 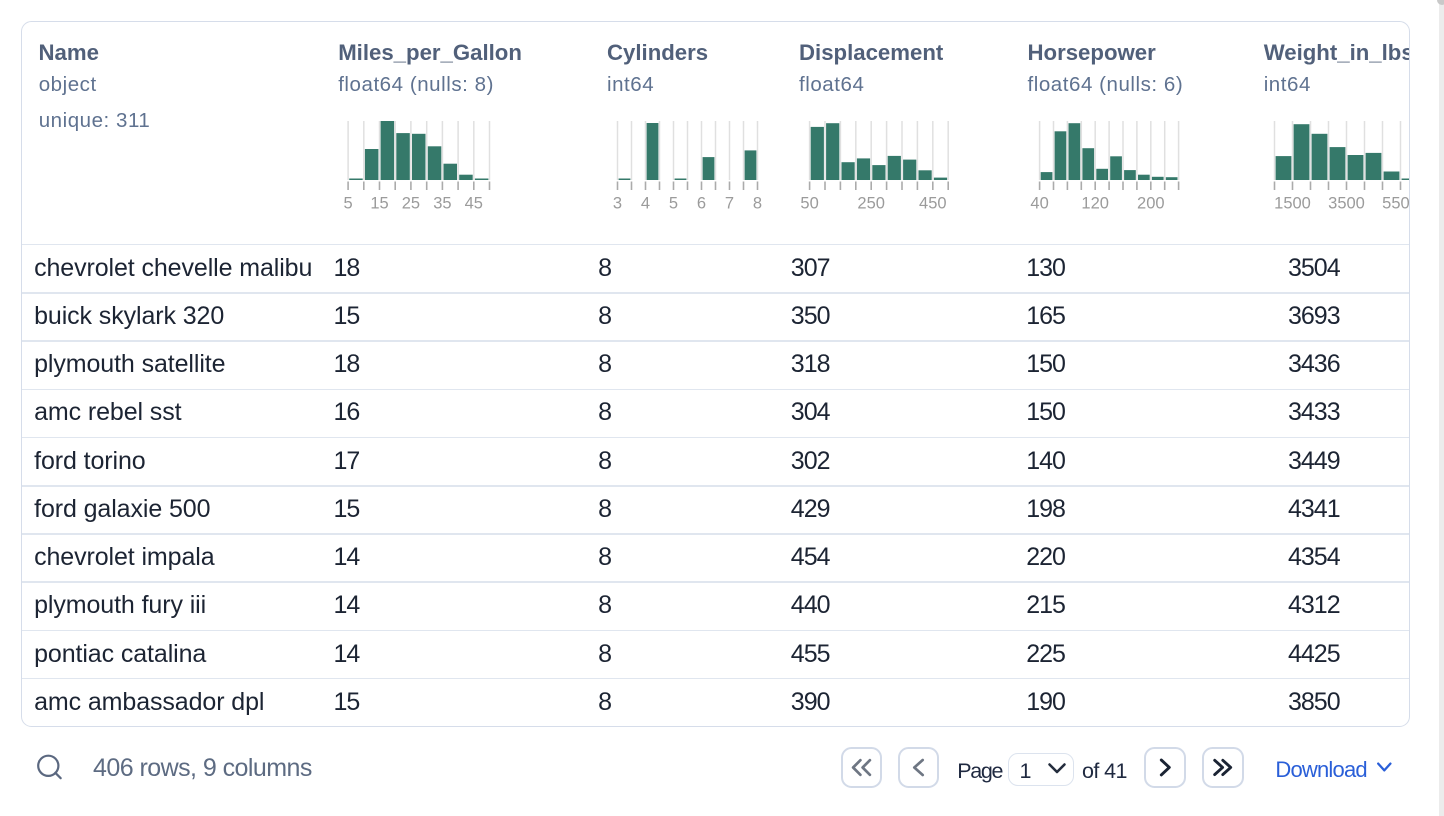 What do you see at coordinates (728, 203) in the screenshot?
I see `svg-text: 7` at bounding box center [728, 203].